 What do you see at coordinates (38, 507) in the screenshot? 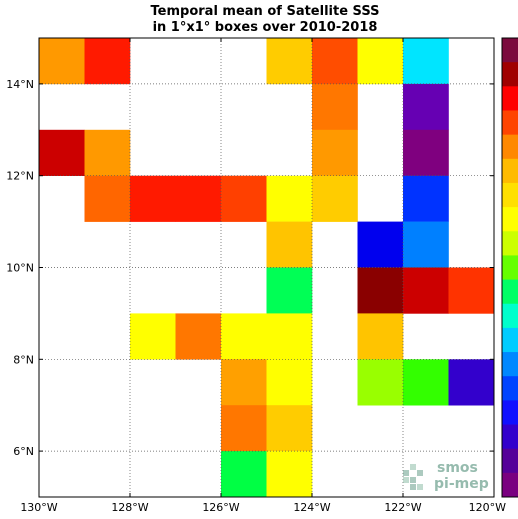
I see `x-tick-label: 130°W` at bounding box center [38, 507].